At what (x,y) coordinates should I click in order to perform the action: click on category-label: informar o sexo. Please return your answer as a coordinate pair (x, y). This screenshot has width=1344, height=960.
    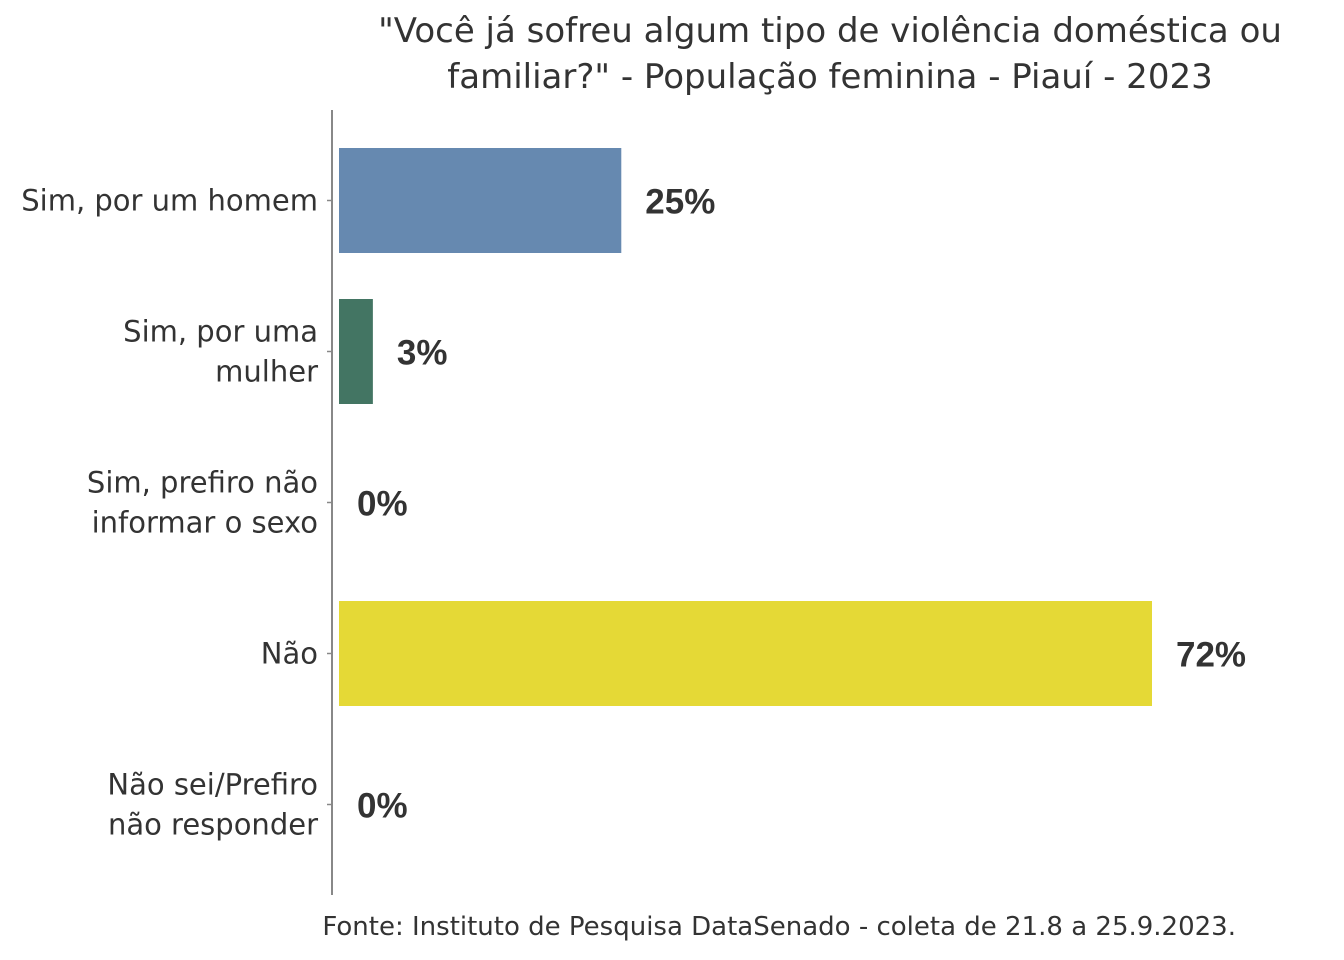
    Looking at the image, I should click on (205, 523).